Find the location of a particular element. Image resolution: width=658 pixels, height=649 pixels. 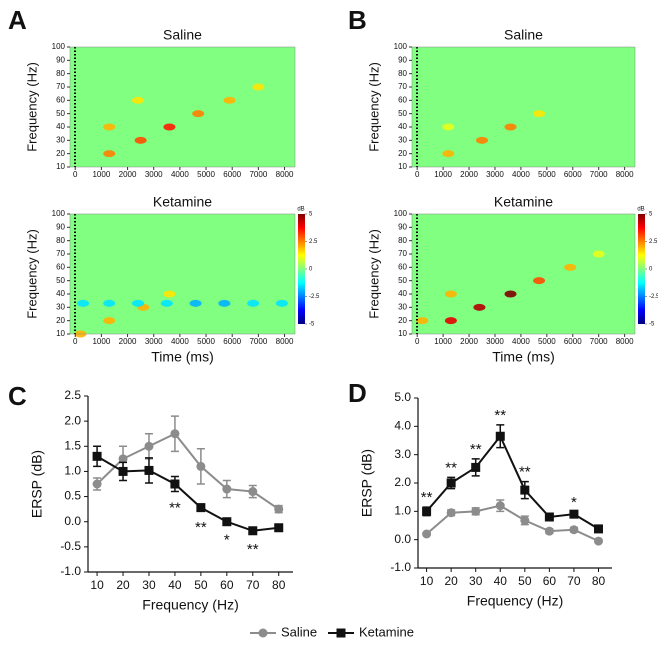

panel-label: B is located at coordinates (357, 20).